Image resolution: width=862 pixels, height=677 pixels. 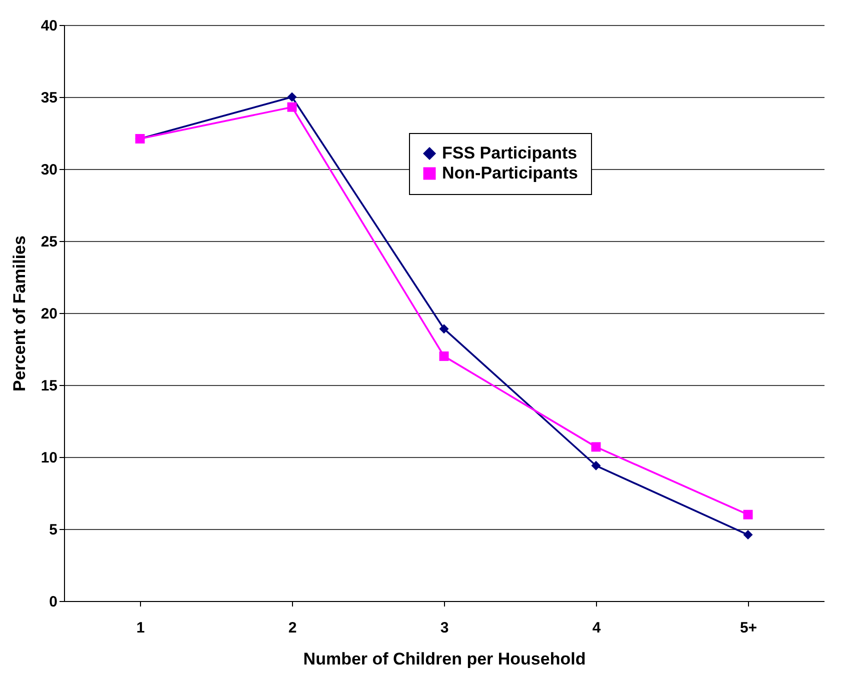 What do you see at coordinates (49, 386) in the screenshot?
I see `y-tick-label: 15` at bounding box center [49, 386].